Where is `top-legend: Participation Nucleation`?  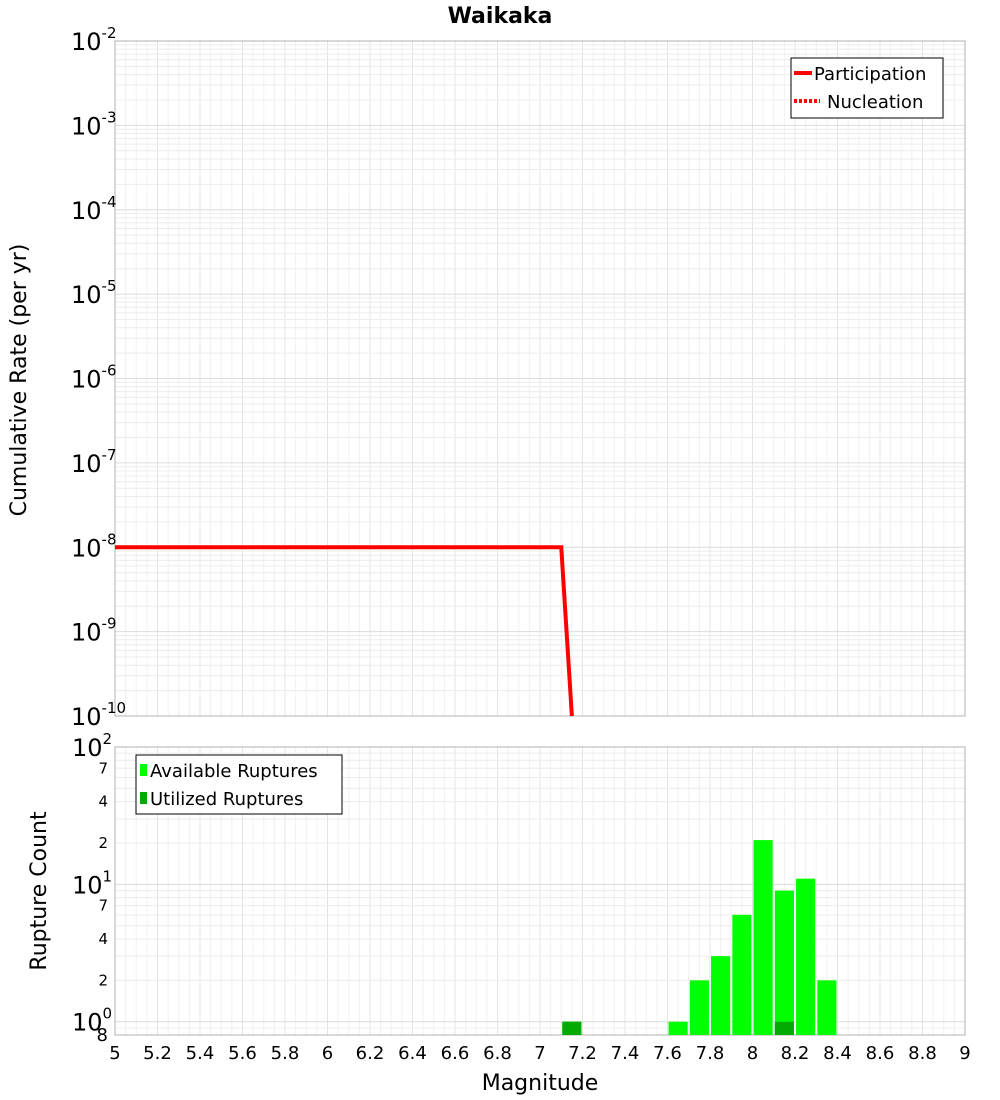 top-legend: Participation Nucleation is located at coordinates (867, 88).